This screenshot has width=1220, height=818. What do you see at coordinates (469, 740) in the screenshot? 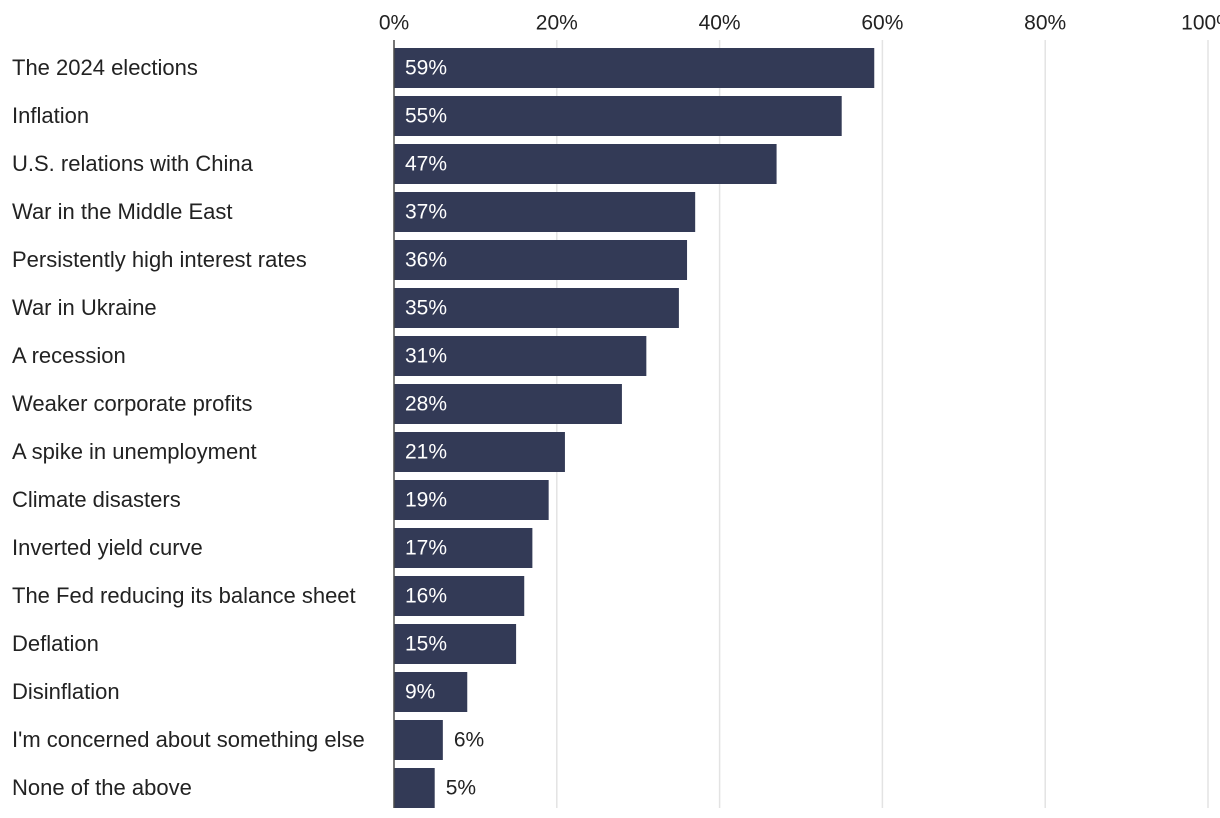
I see `value-label: 6%` at bounding box center [469, 740].